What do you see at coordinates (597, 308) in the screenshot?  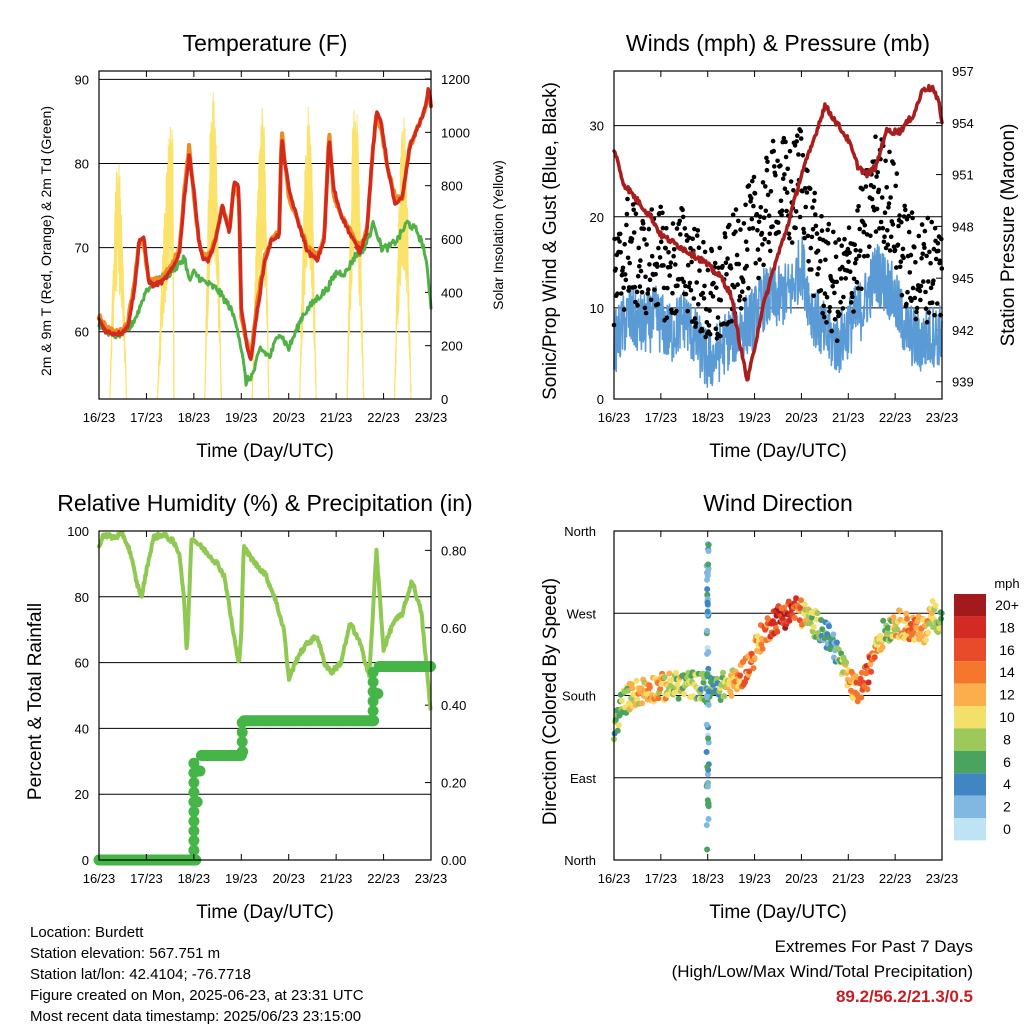 I see `winds-ytick-label: 10` at bounding box center [597, 308].